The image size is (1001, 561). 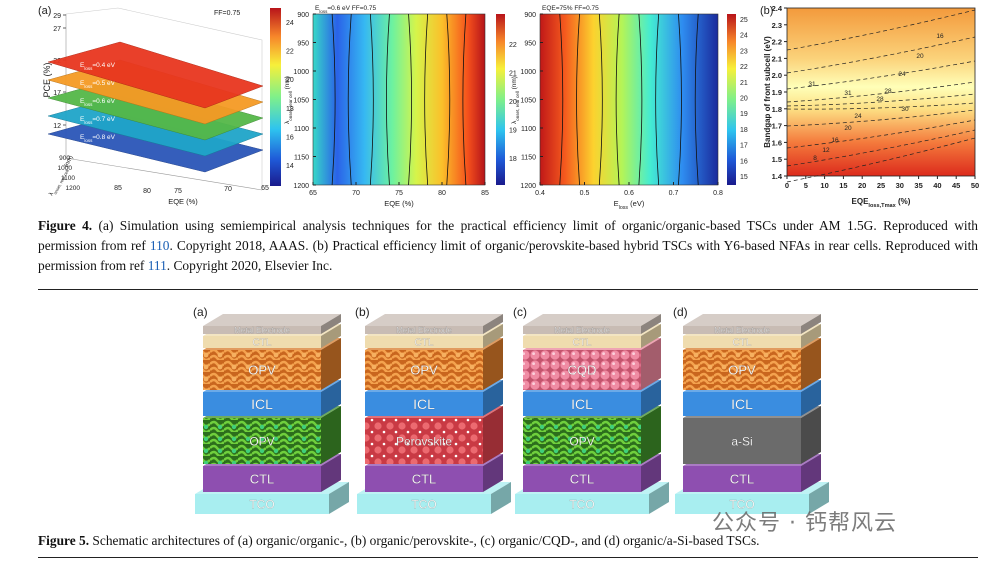 I want to click on label: PCE (%), so click(x=47, y=79).